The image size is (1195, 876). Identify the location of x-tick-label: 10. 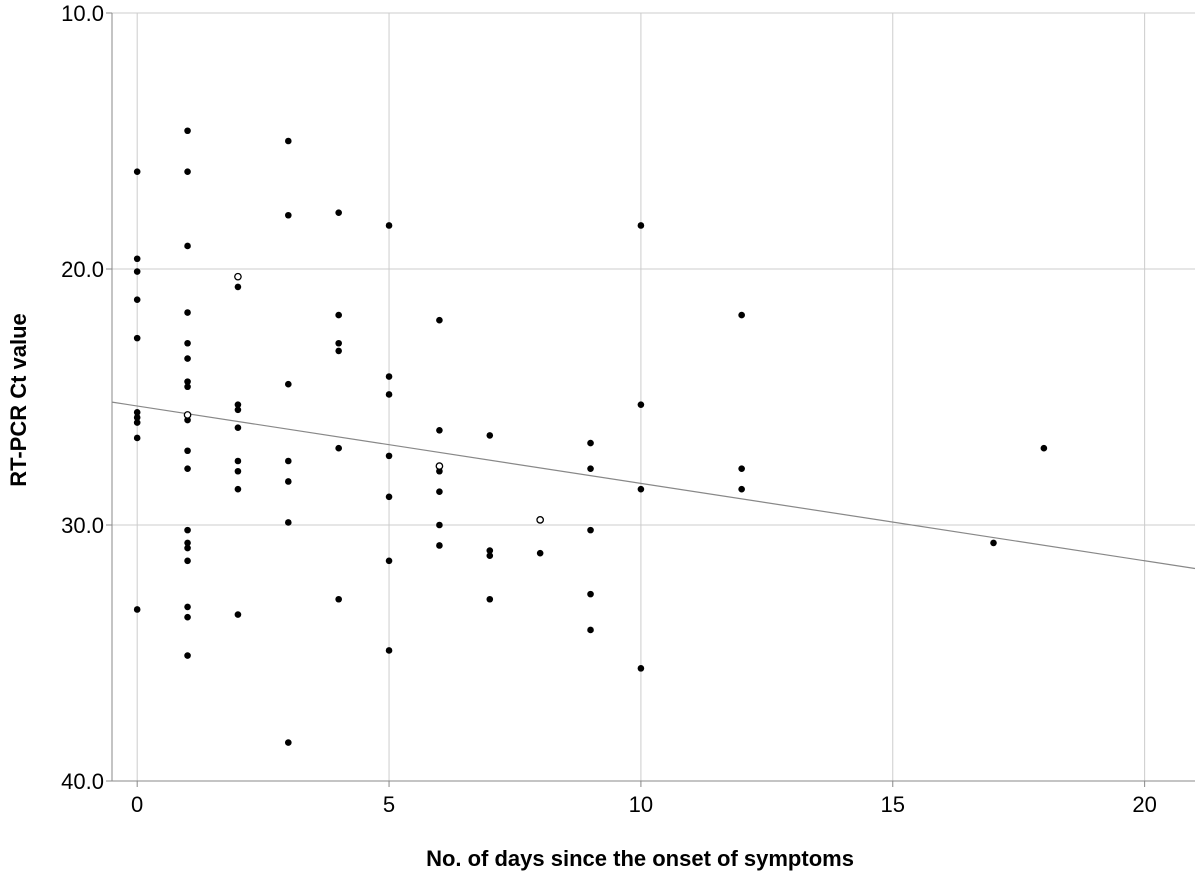
(641, 804).